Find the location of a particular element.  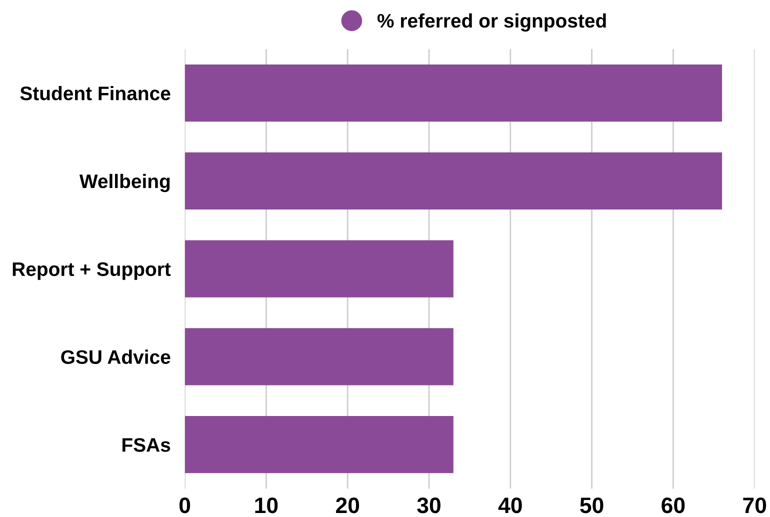

y-tick-label: Wellbeing is located at coordinates (124, 183).